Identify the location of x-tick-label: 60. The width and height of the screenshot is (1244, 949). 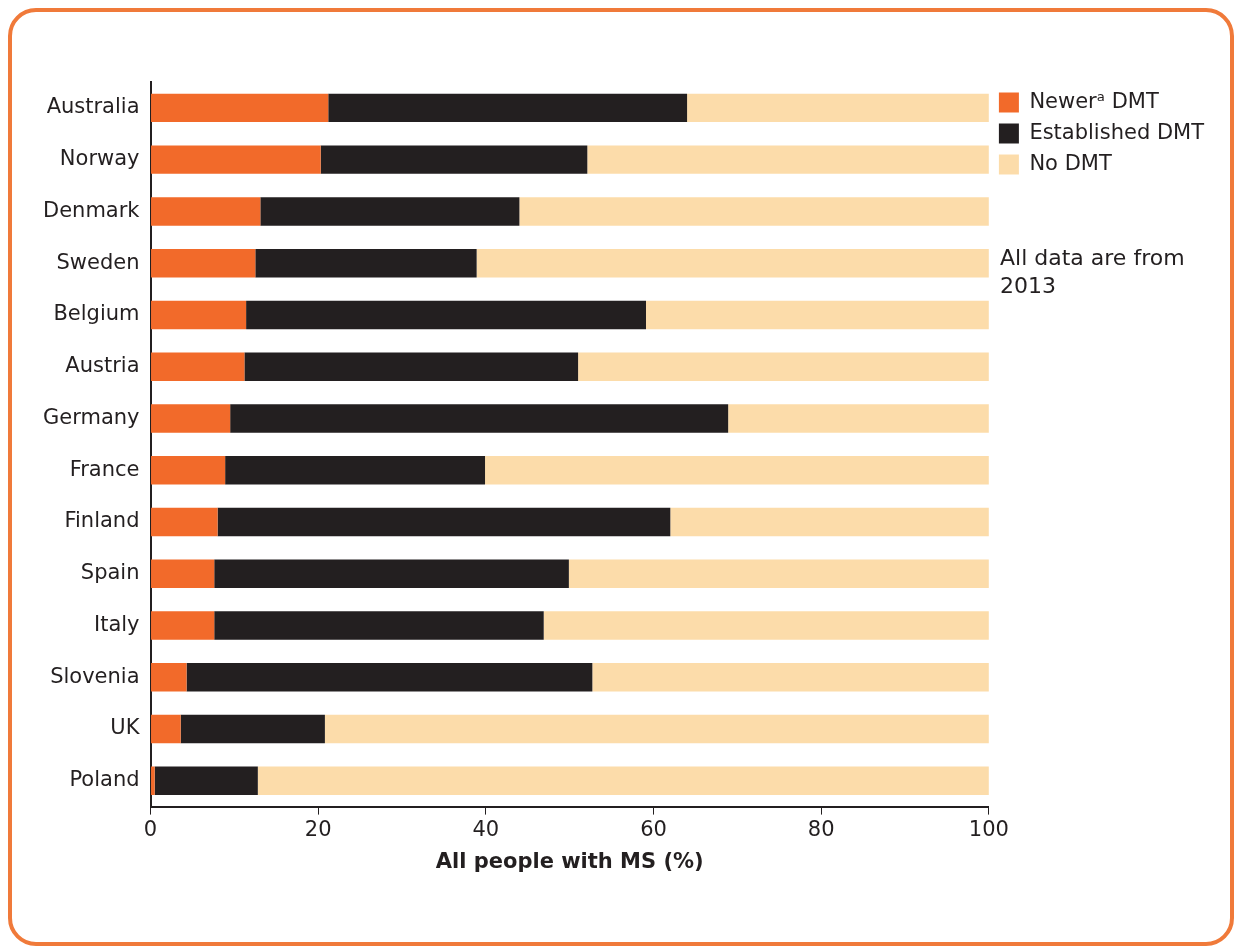
(653, 828).